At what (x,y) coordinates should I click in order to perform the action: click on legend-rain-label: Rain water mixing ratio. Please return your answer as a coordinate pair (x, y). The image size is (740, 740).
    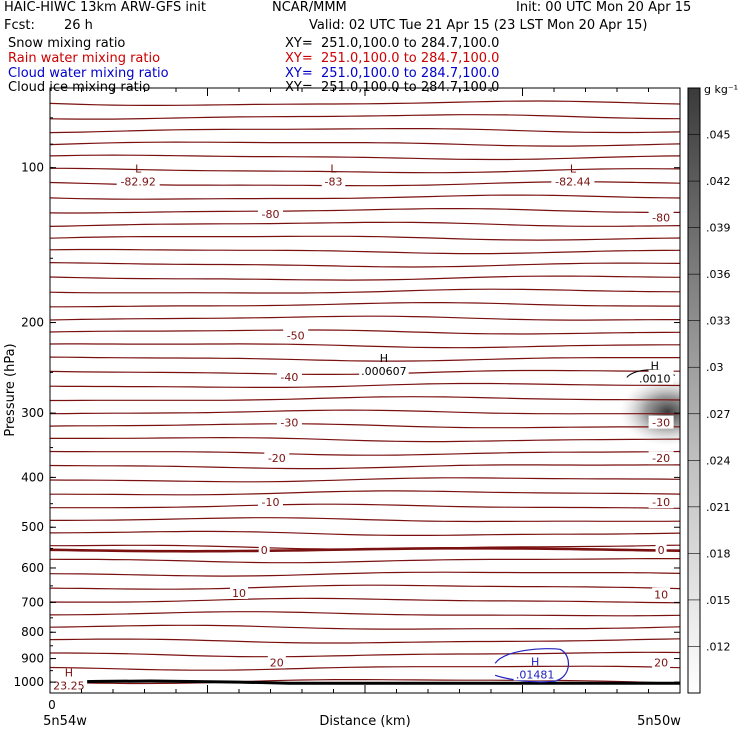
    Looking at the image, I should click on (84, 58).